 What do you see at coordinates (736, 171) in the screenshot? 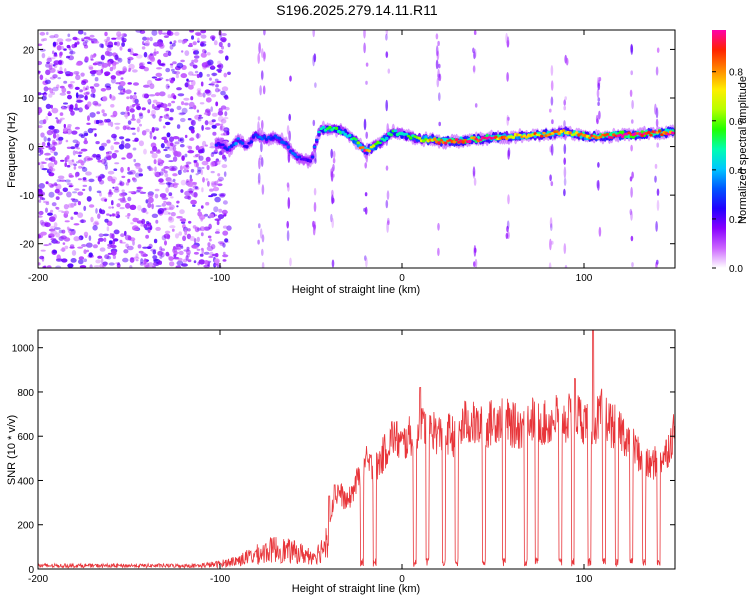
I see `colorbar-tick-label: 0.4` at bounding box center [736, 171].